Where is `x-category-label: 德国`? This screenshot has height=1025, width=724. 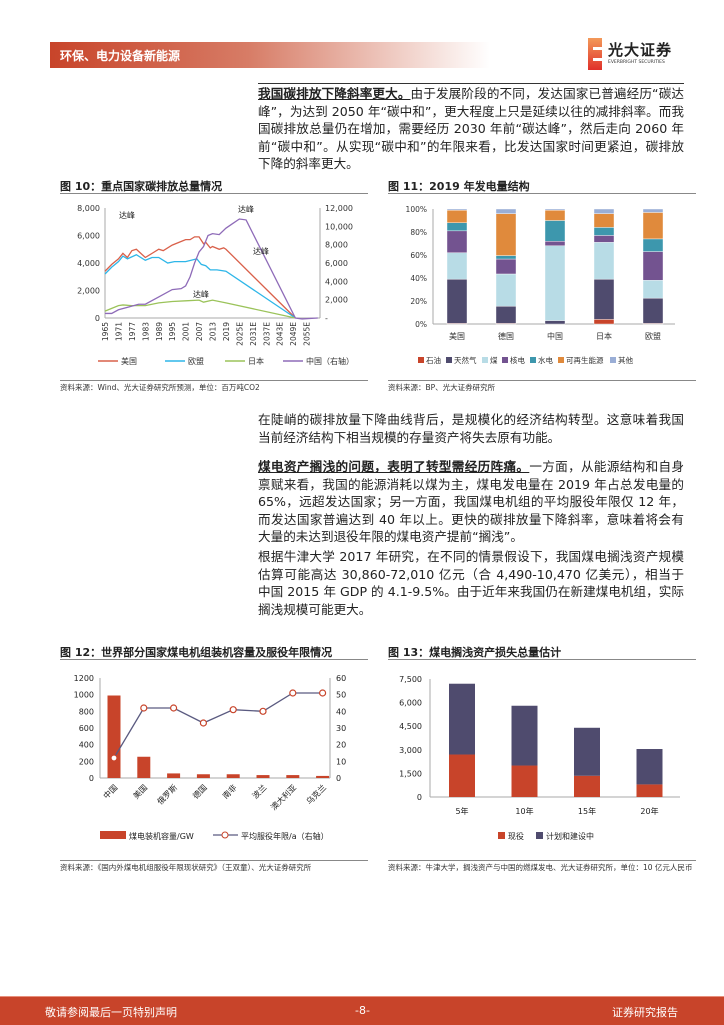
x-category-label: 德国 is located at coordinates (199, 791).